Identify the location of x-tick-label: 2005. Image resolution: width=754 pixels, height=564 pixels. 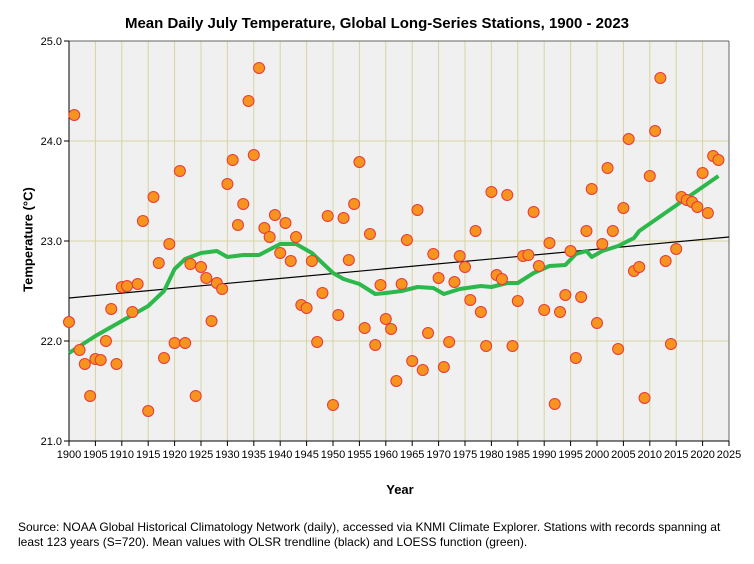
(623, 455).